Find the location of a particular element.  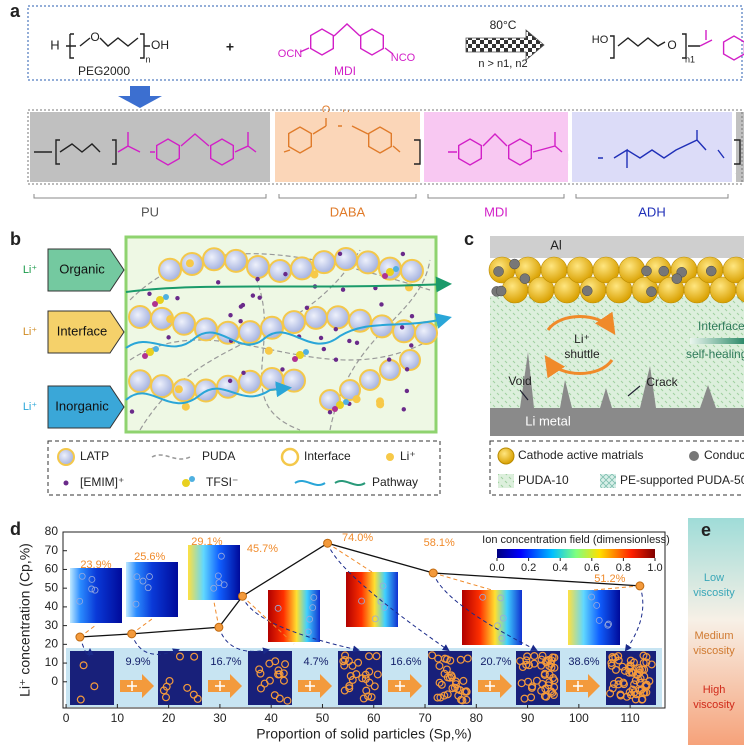

reaction-condition: n > n1, n2 is located at coordinates (502, 64).